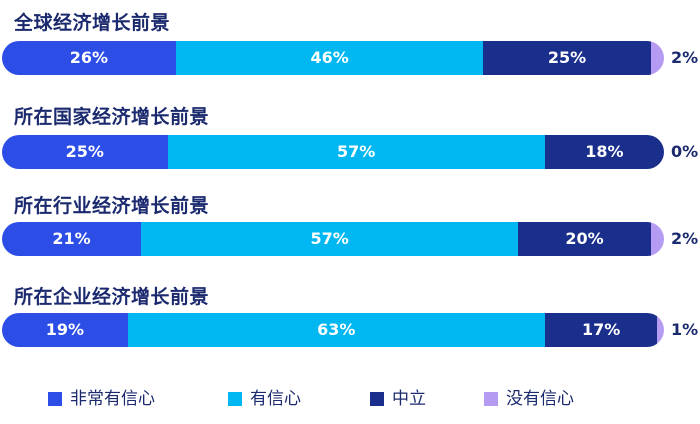 This screenshot has height=424, width=700. I want to click on legend-label-confident: 有信心, so click(275, 399).